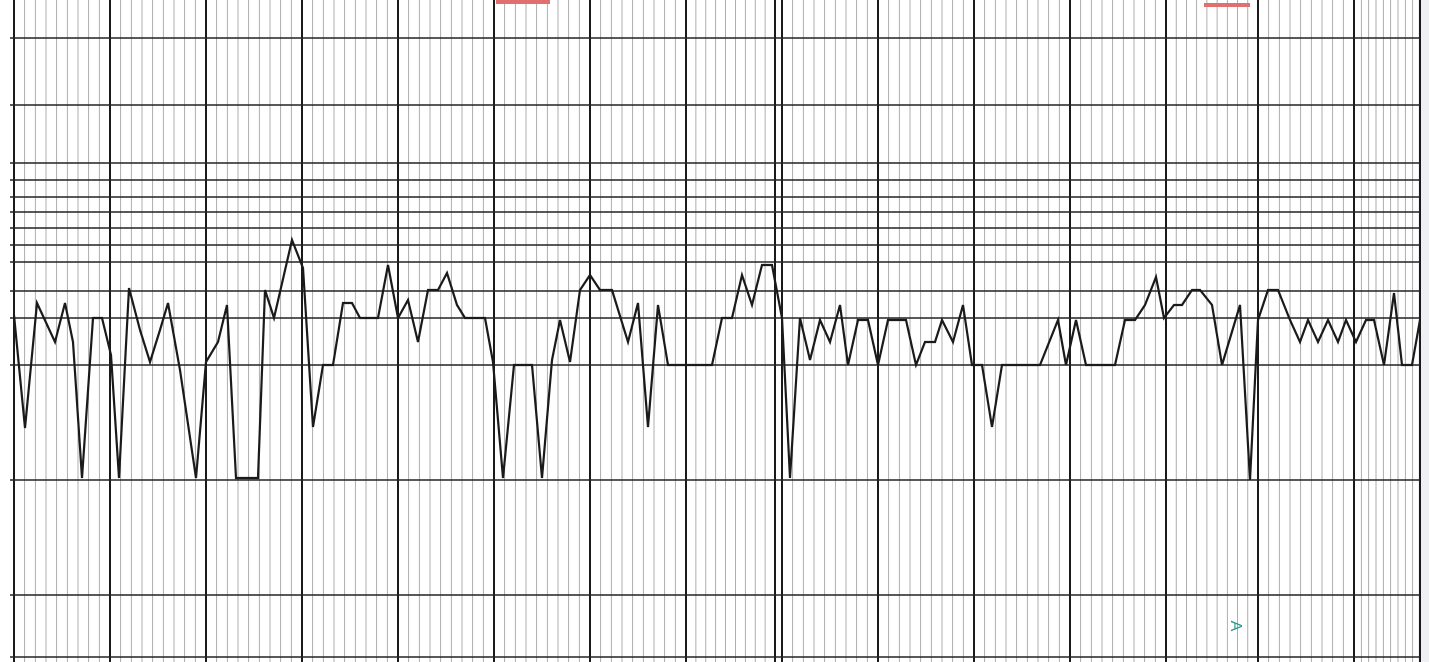  What do you see at coordinates (1423, 331) in the screenshot?
I see `paper-edge` at bounding box center [1423, 331].